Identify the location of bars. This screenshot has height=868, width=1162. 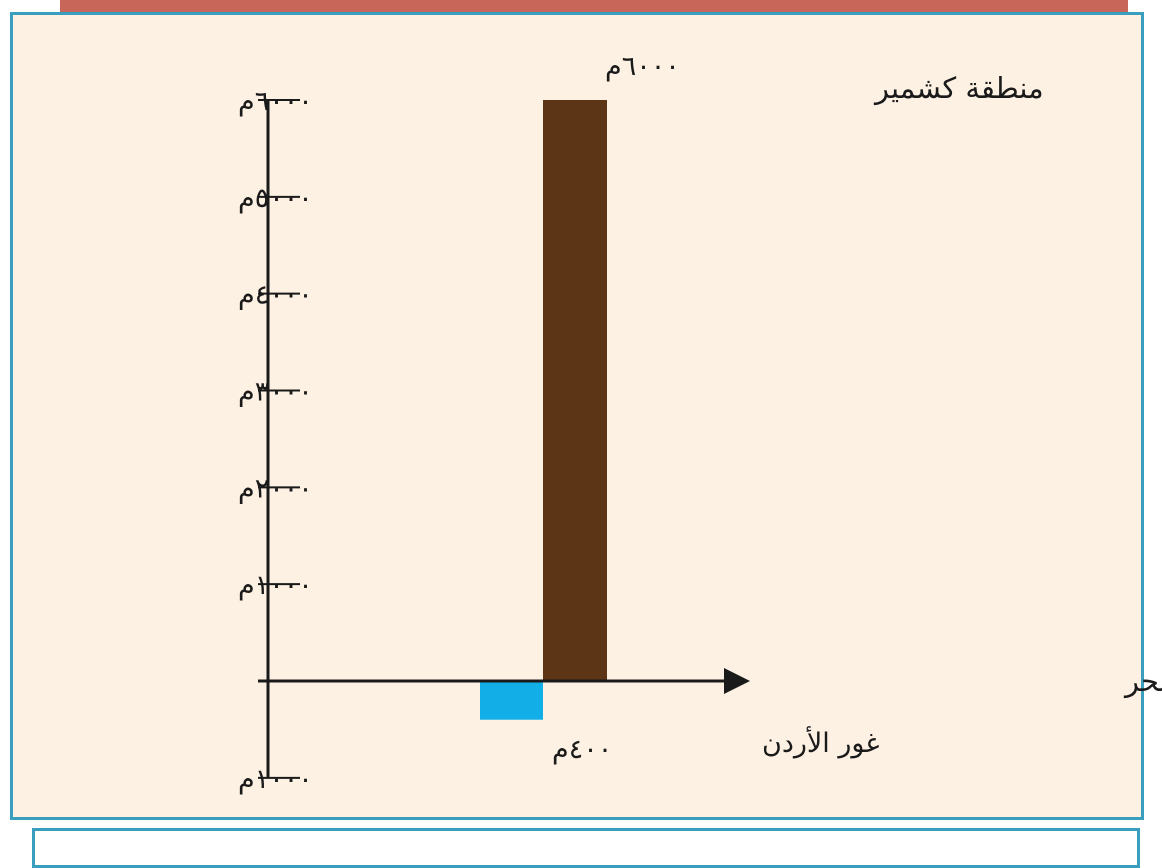
(543, 410).